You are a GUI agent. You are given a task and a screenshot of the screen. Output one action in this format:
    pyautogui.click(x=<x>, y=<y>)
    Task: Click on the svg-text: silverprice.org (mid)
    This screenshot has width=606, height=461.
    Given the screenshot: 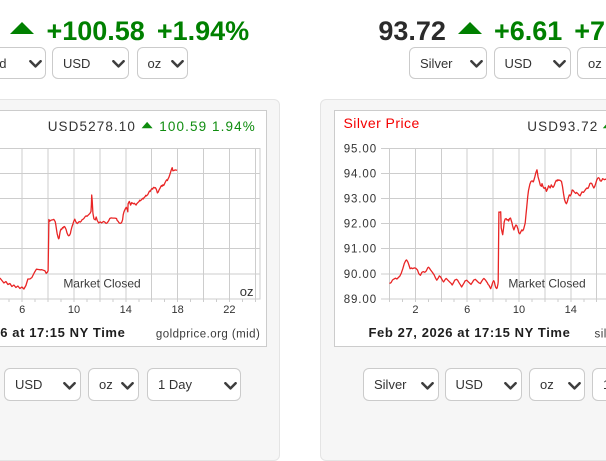 What is the action you would take?
    pyautogui.click(x=600, y=334)
    